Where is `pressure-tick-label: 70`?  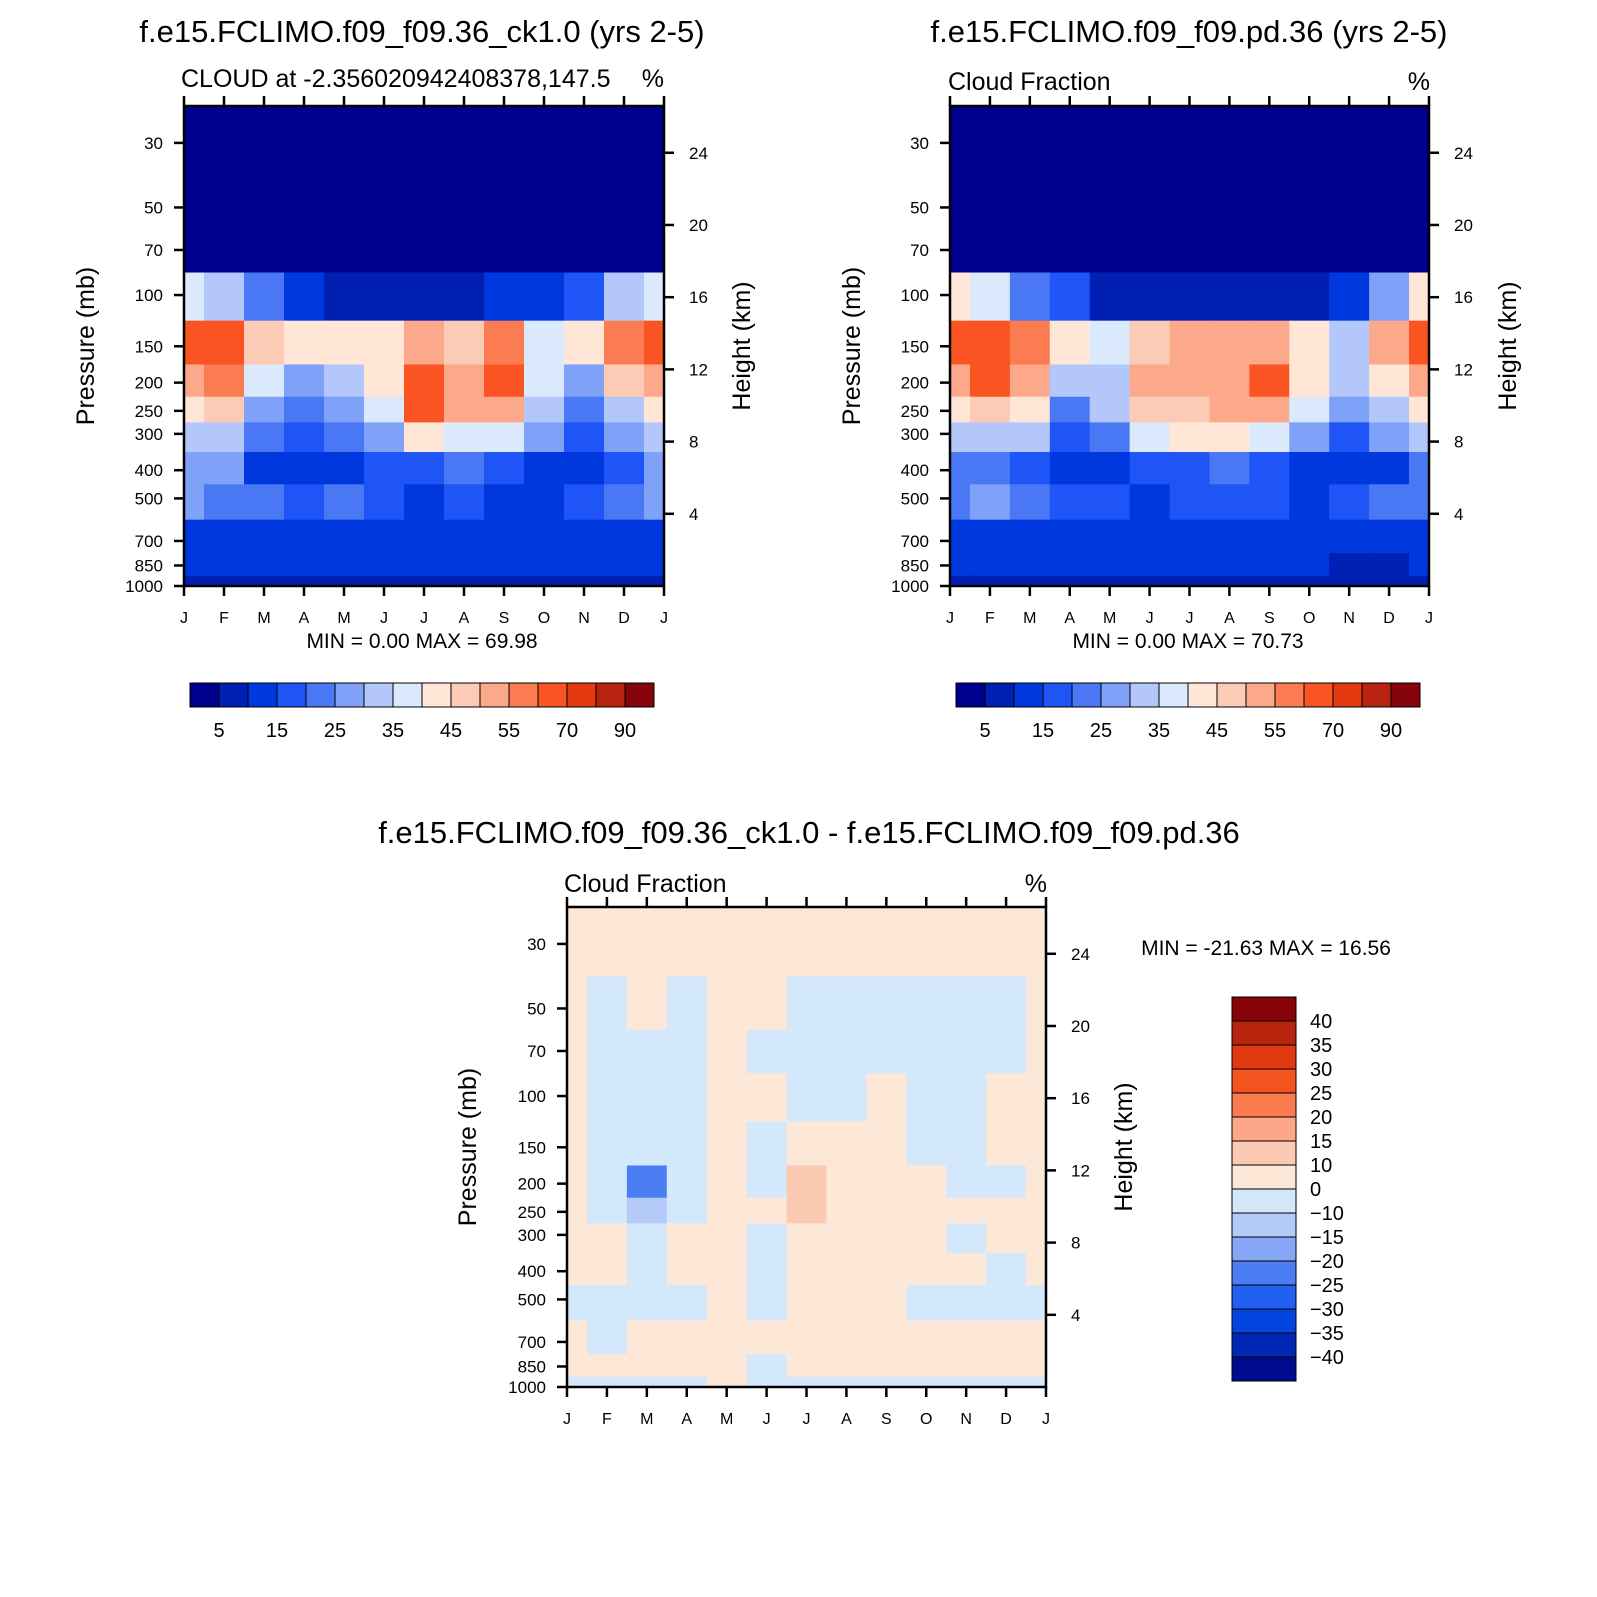
pressure-tick-label: 70 is located at coordinates (919, 250).